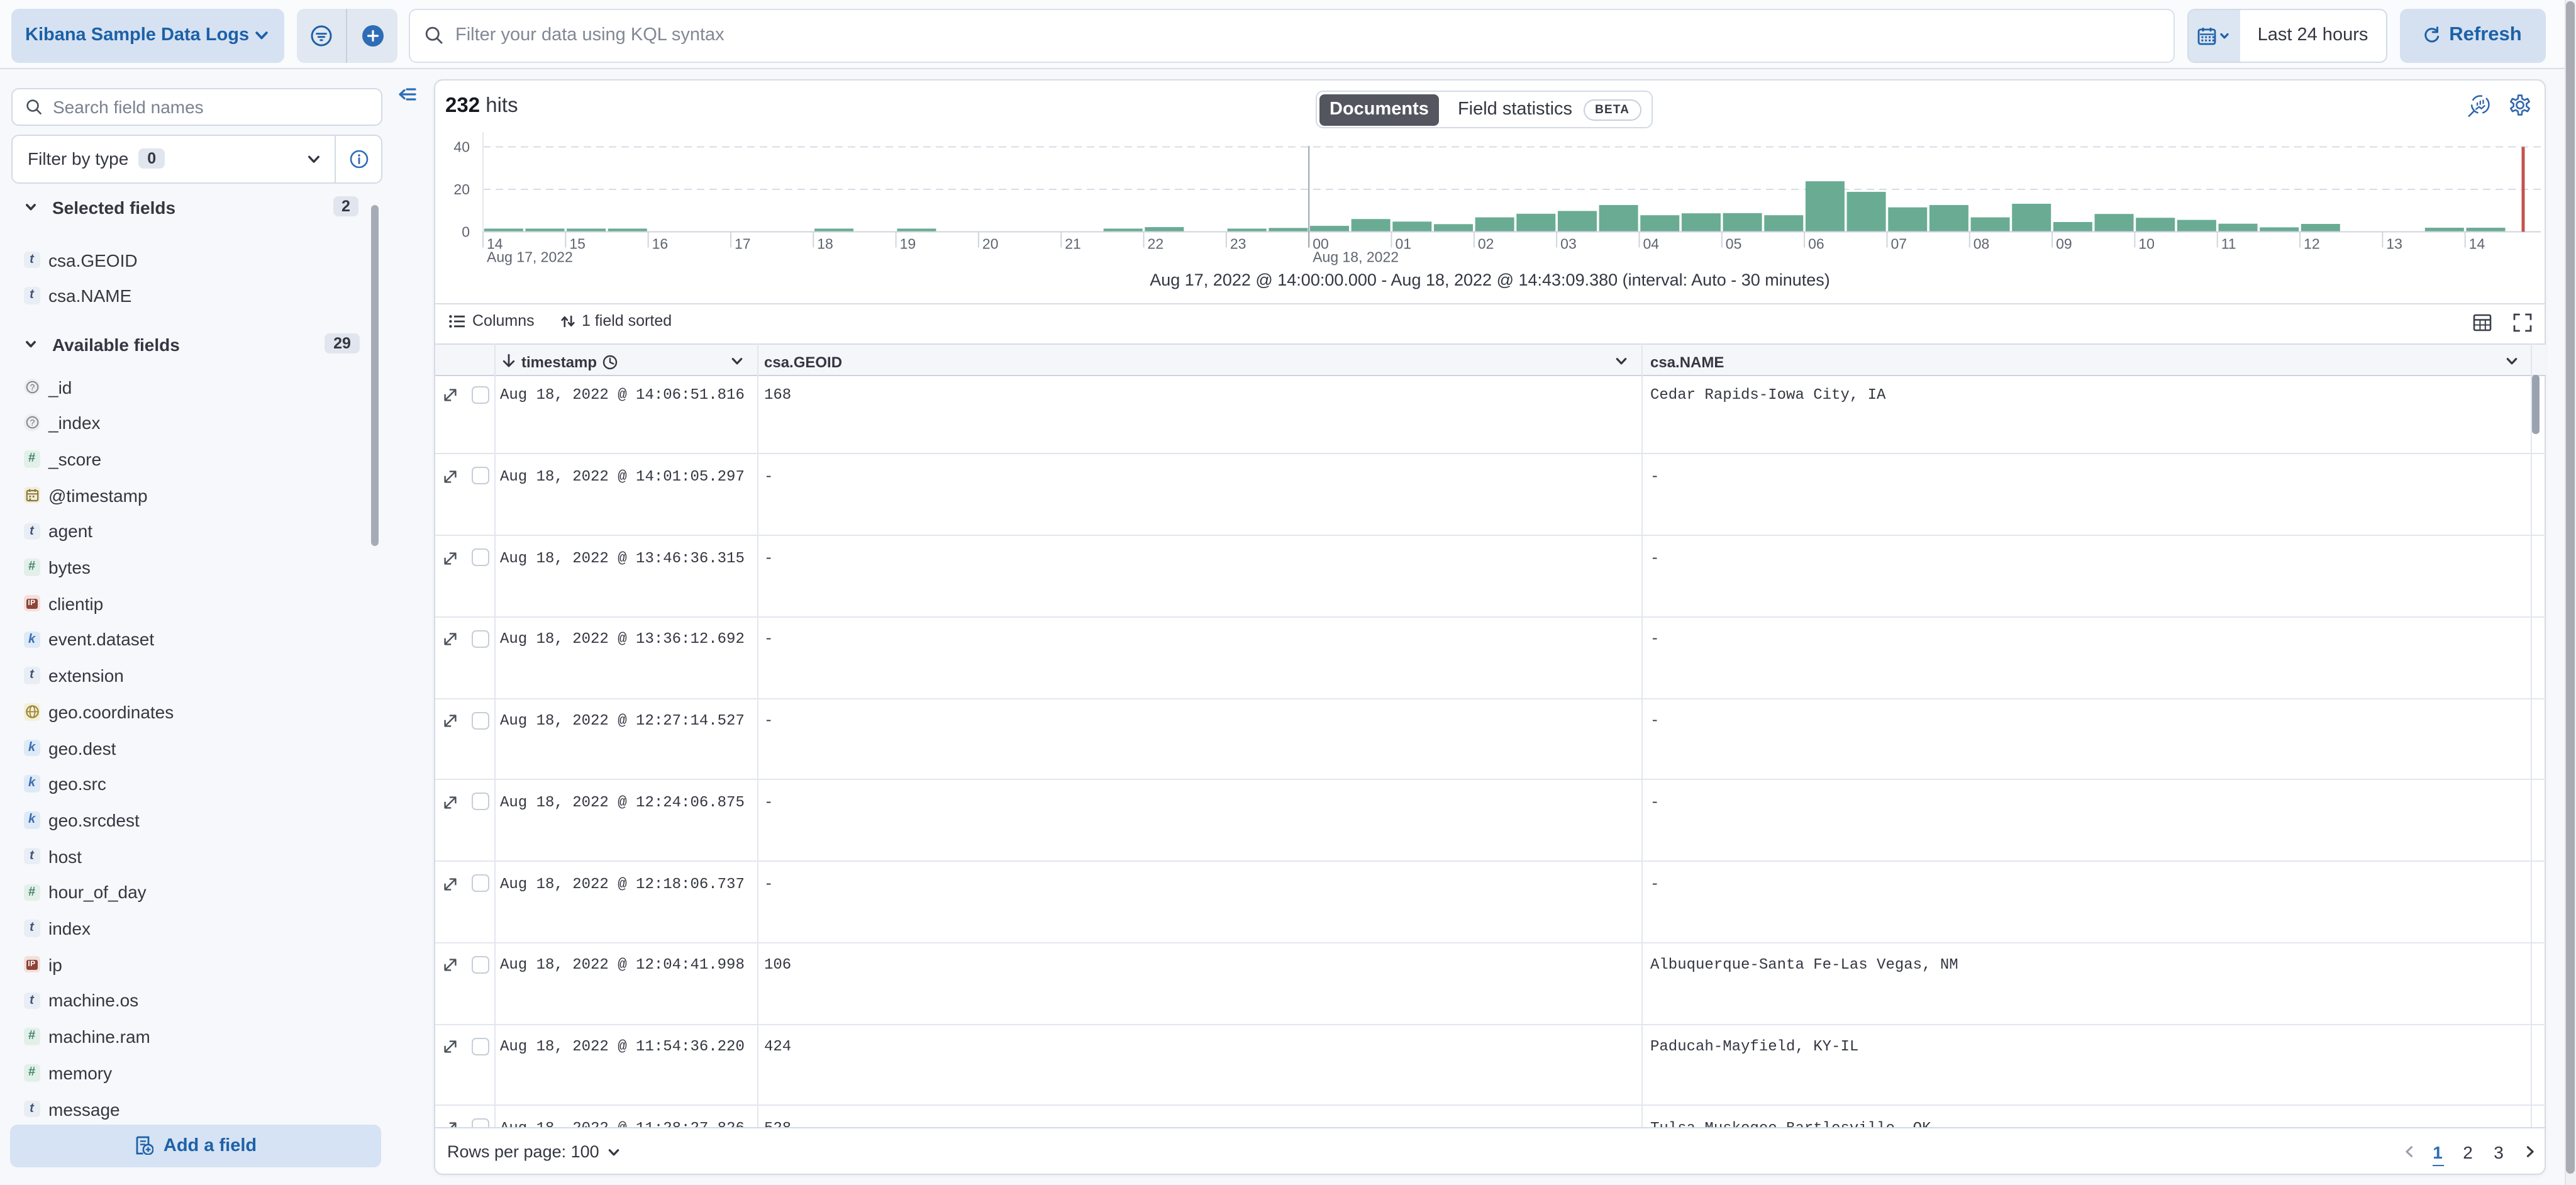 The height and width of the screenshot is (1185, 2576). Describe the element at coordinates (660, 244) in the screenshot. I see `svg-text: 16` at that location.